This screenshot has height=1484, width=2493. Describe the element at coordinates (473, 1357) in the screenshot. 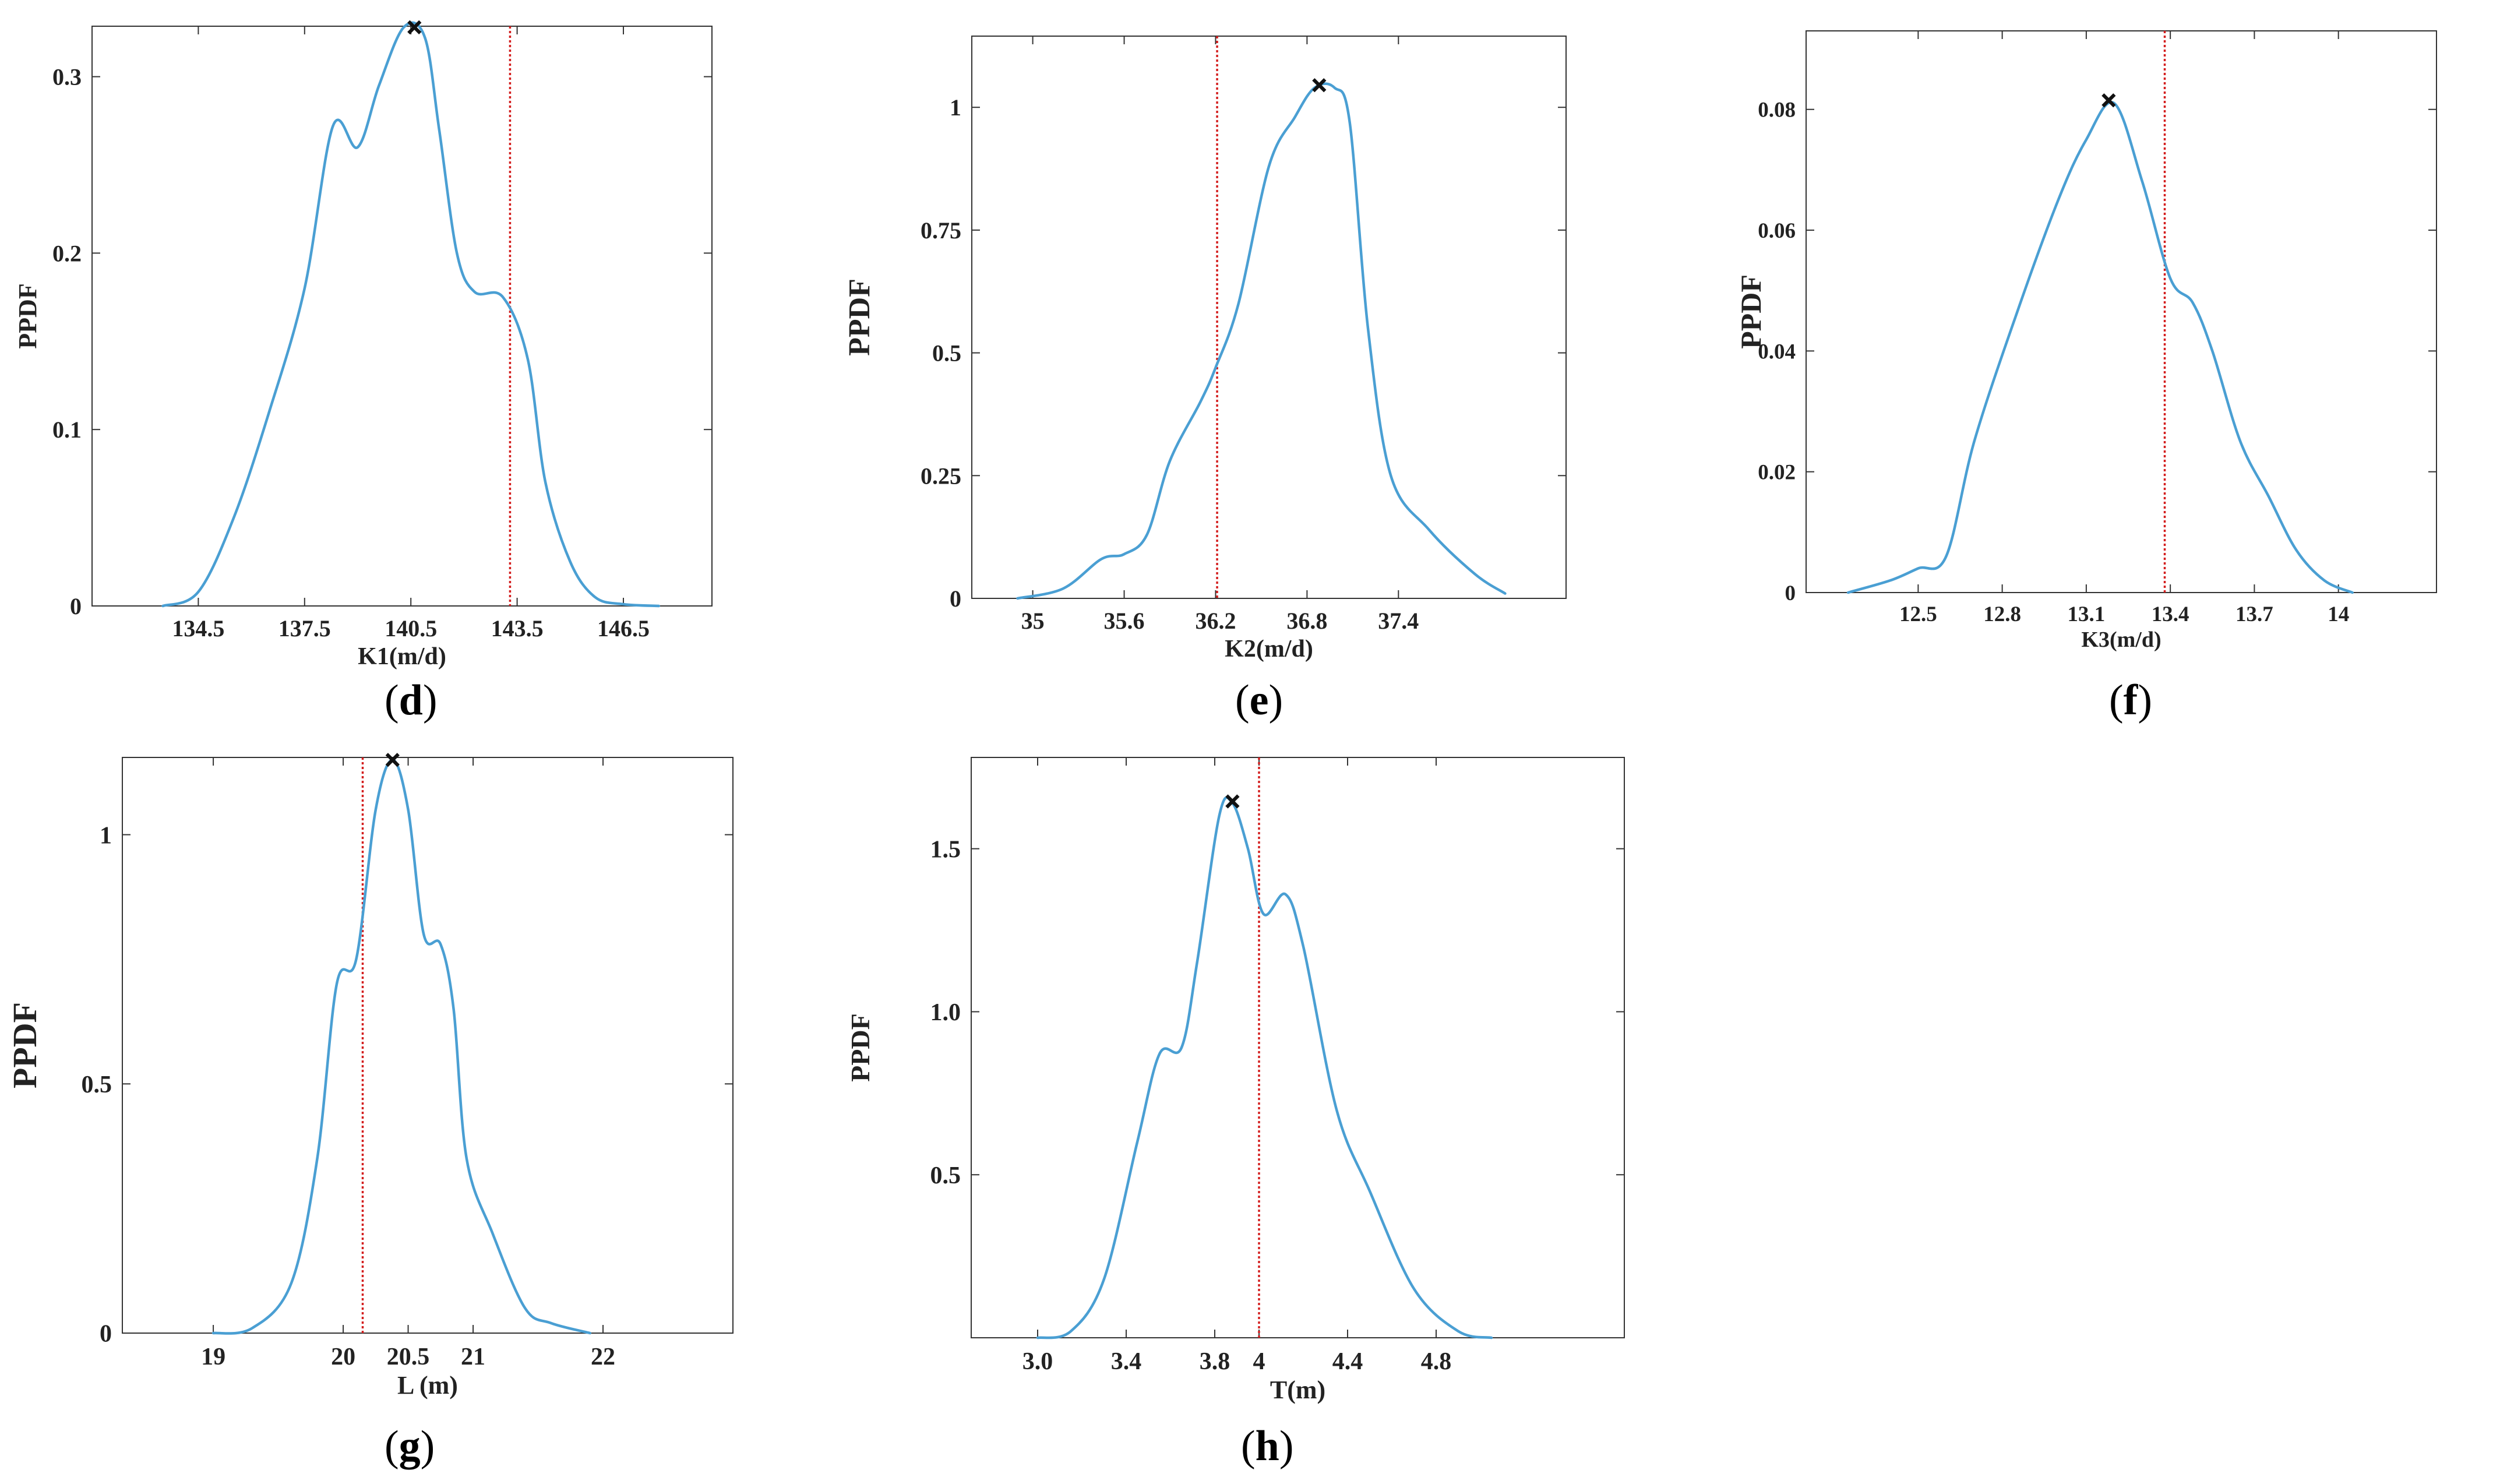

I see `x-tick-label-g: 21` at that location.